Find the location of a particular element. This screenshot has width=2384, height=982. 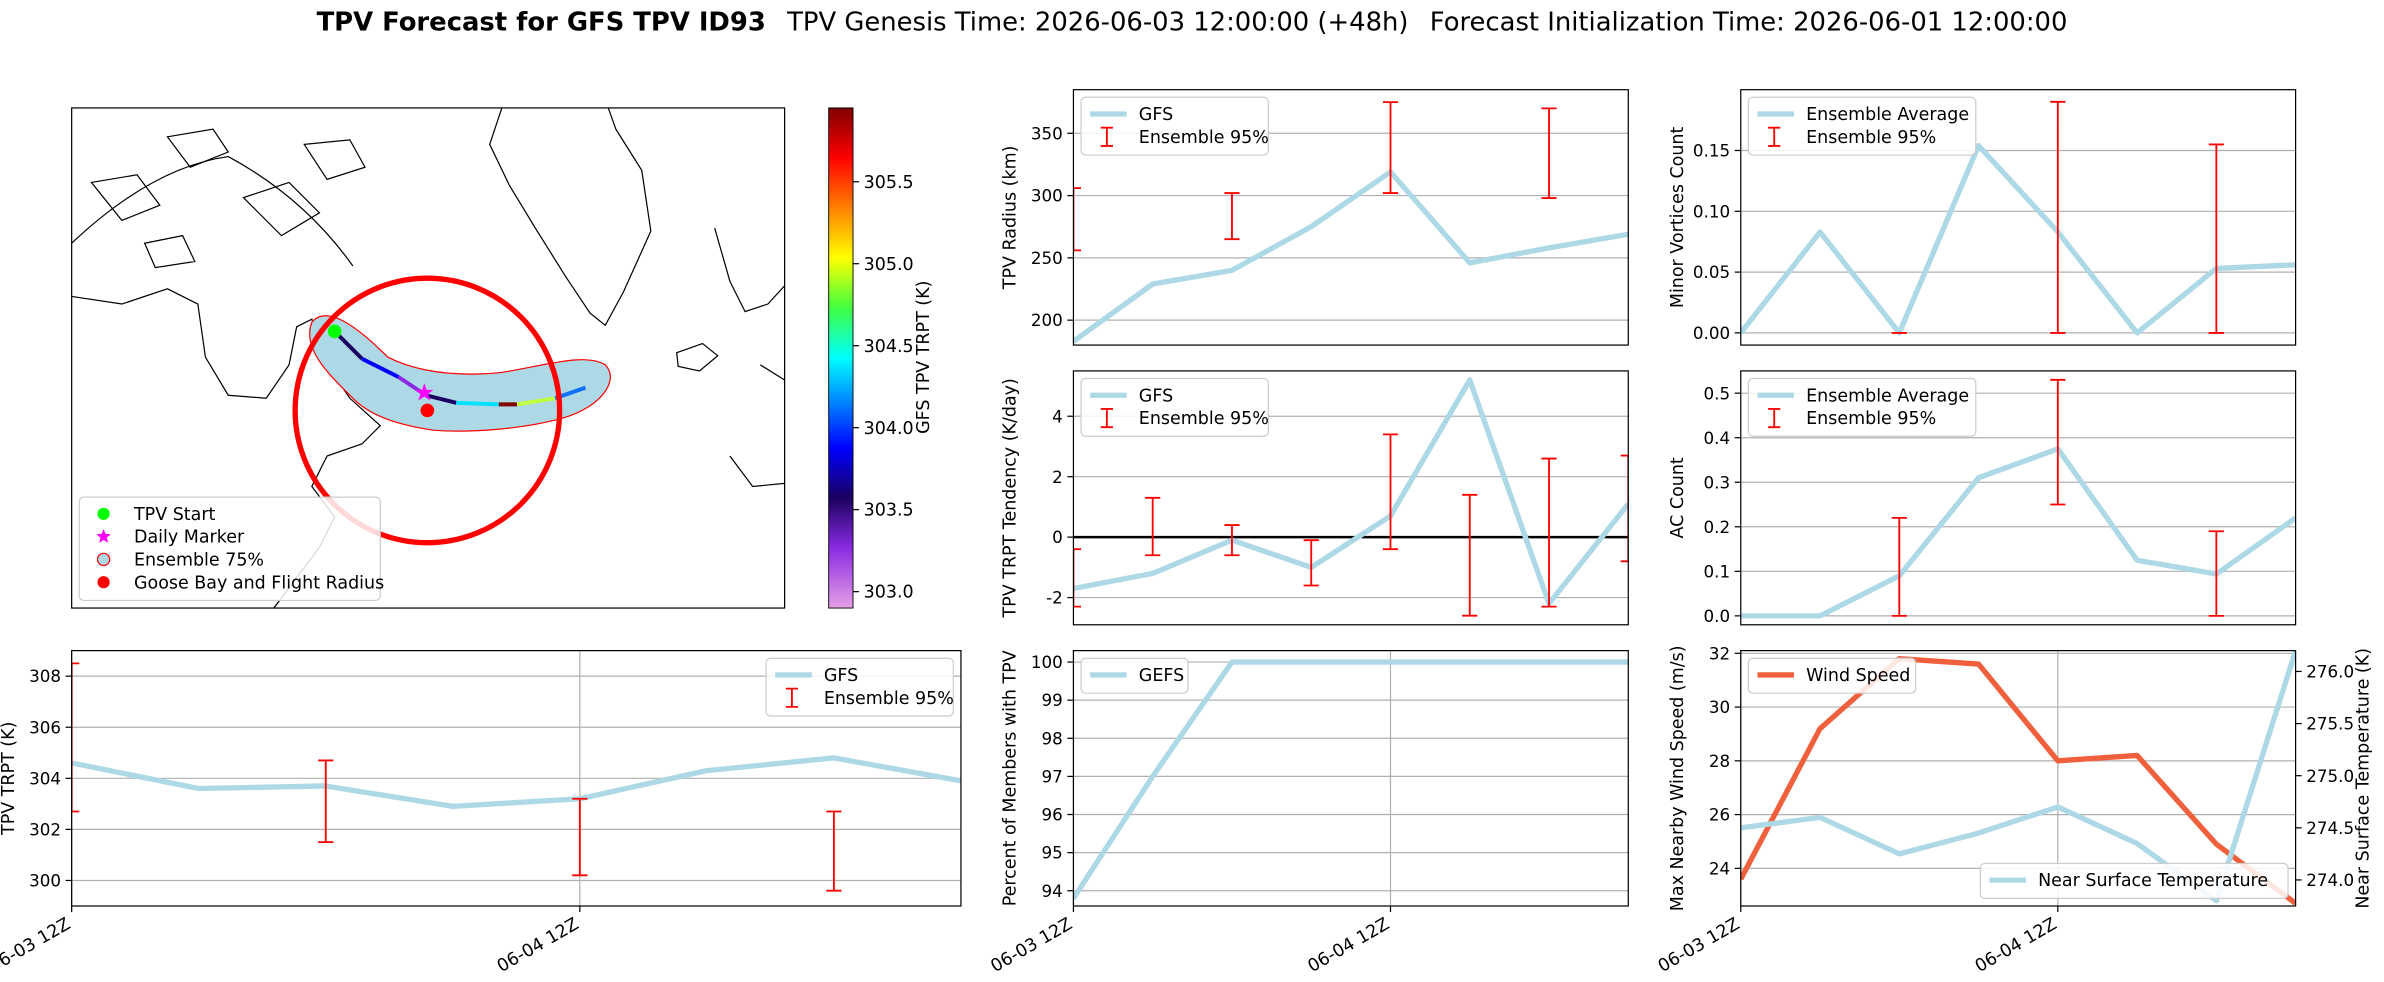

y-tick-label: 0.15 is located at coordinates (1711, 151).